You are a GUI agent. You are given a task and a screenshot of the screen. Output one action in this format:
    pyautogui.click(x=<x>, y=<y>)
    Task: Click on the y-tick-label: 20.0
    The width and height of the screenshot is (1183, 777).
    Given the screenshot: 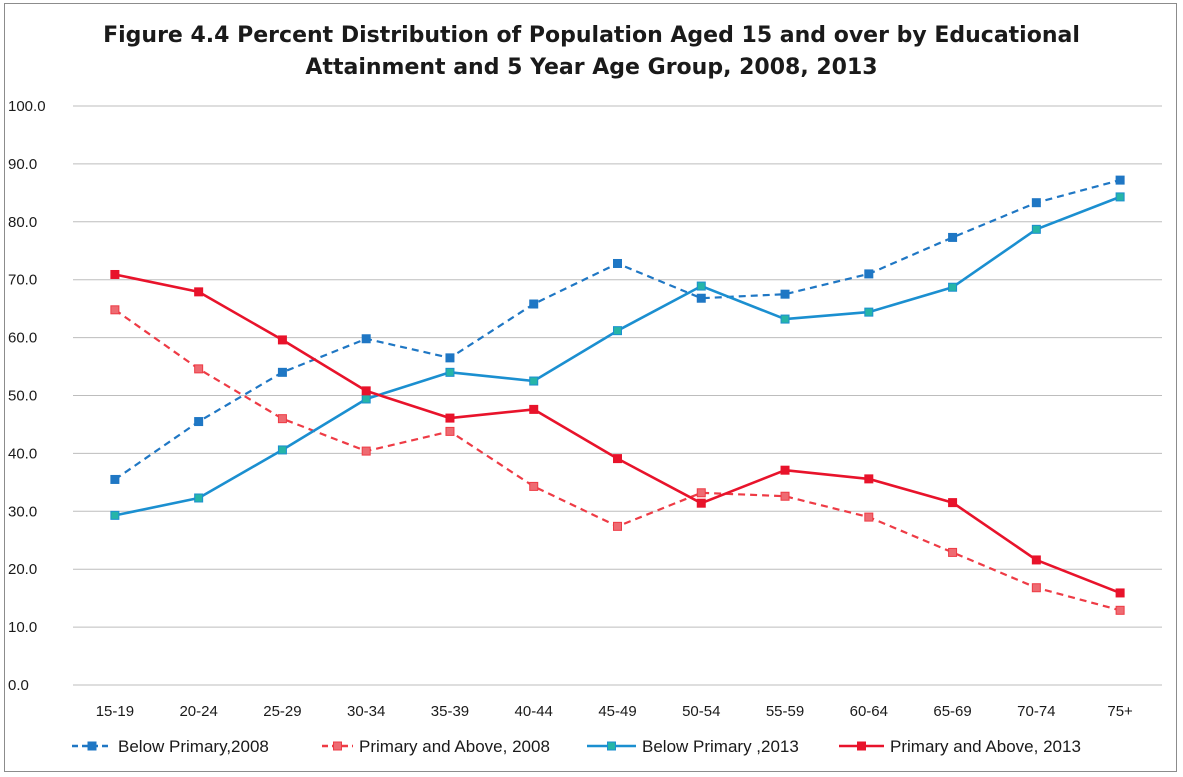 What is the action you would take?
    pyautogui.click(x=22, y=569)
    